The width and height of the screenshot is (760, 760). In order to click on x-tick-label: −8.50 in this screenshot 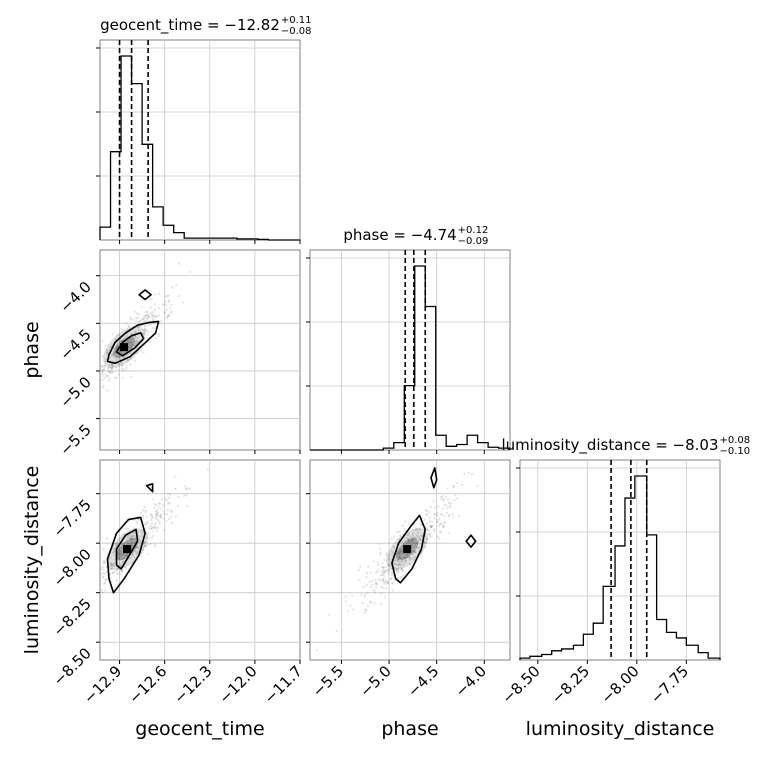, I will do `click(520, 684)`.